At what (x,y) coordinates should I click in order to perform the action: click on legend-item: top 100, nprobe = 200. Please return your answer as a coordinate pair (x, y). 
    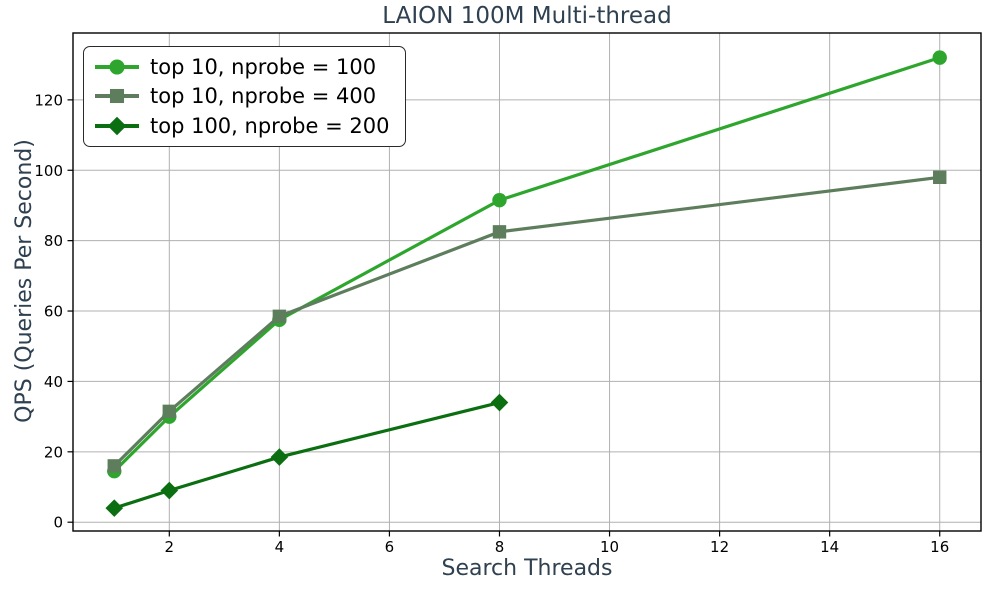
    Looking at the image, I should click on (241, 126).